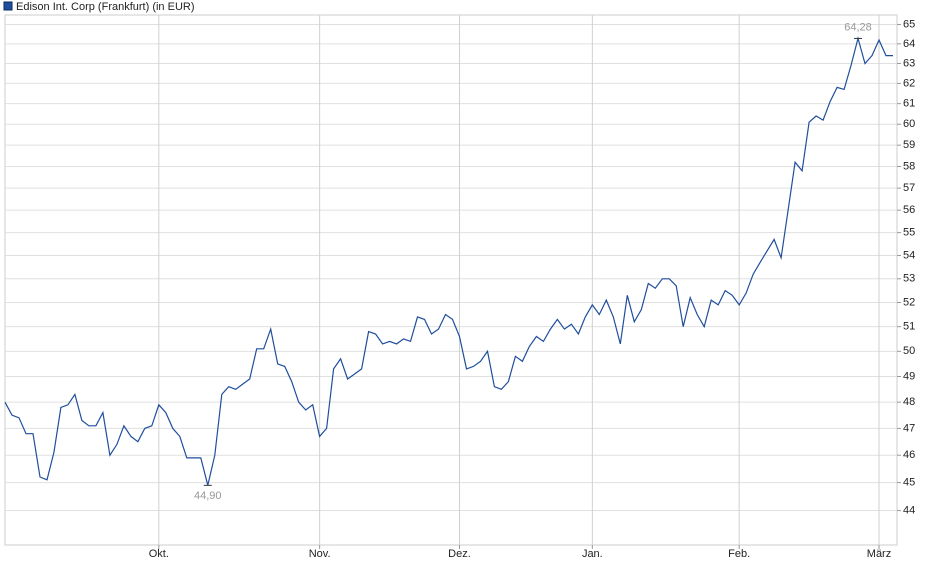 The image size is (940, 584). Describe the element at coordinates (909, 402) in the screenshot. I see `y-tick-label: 48` at that location.